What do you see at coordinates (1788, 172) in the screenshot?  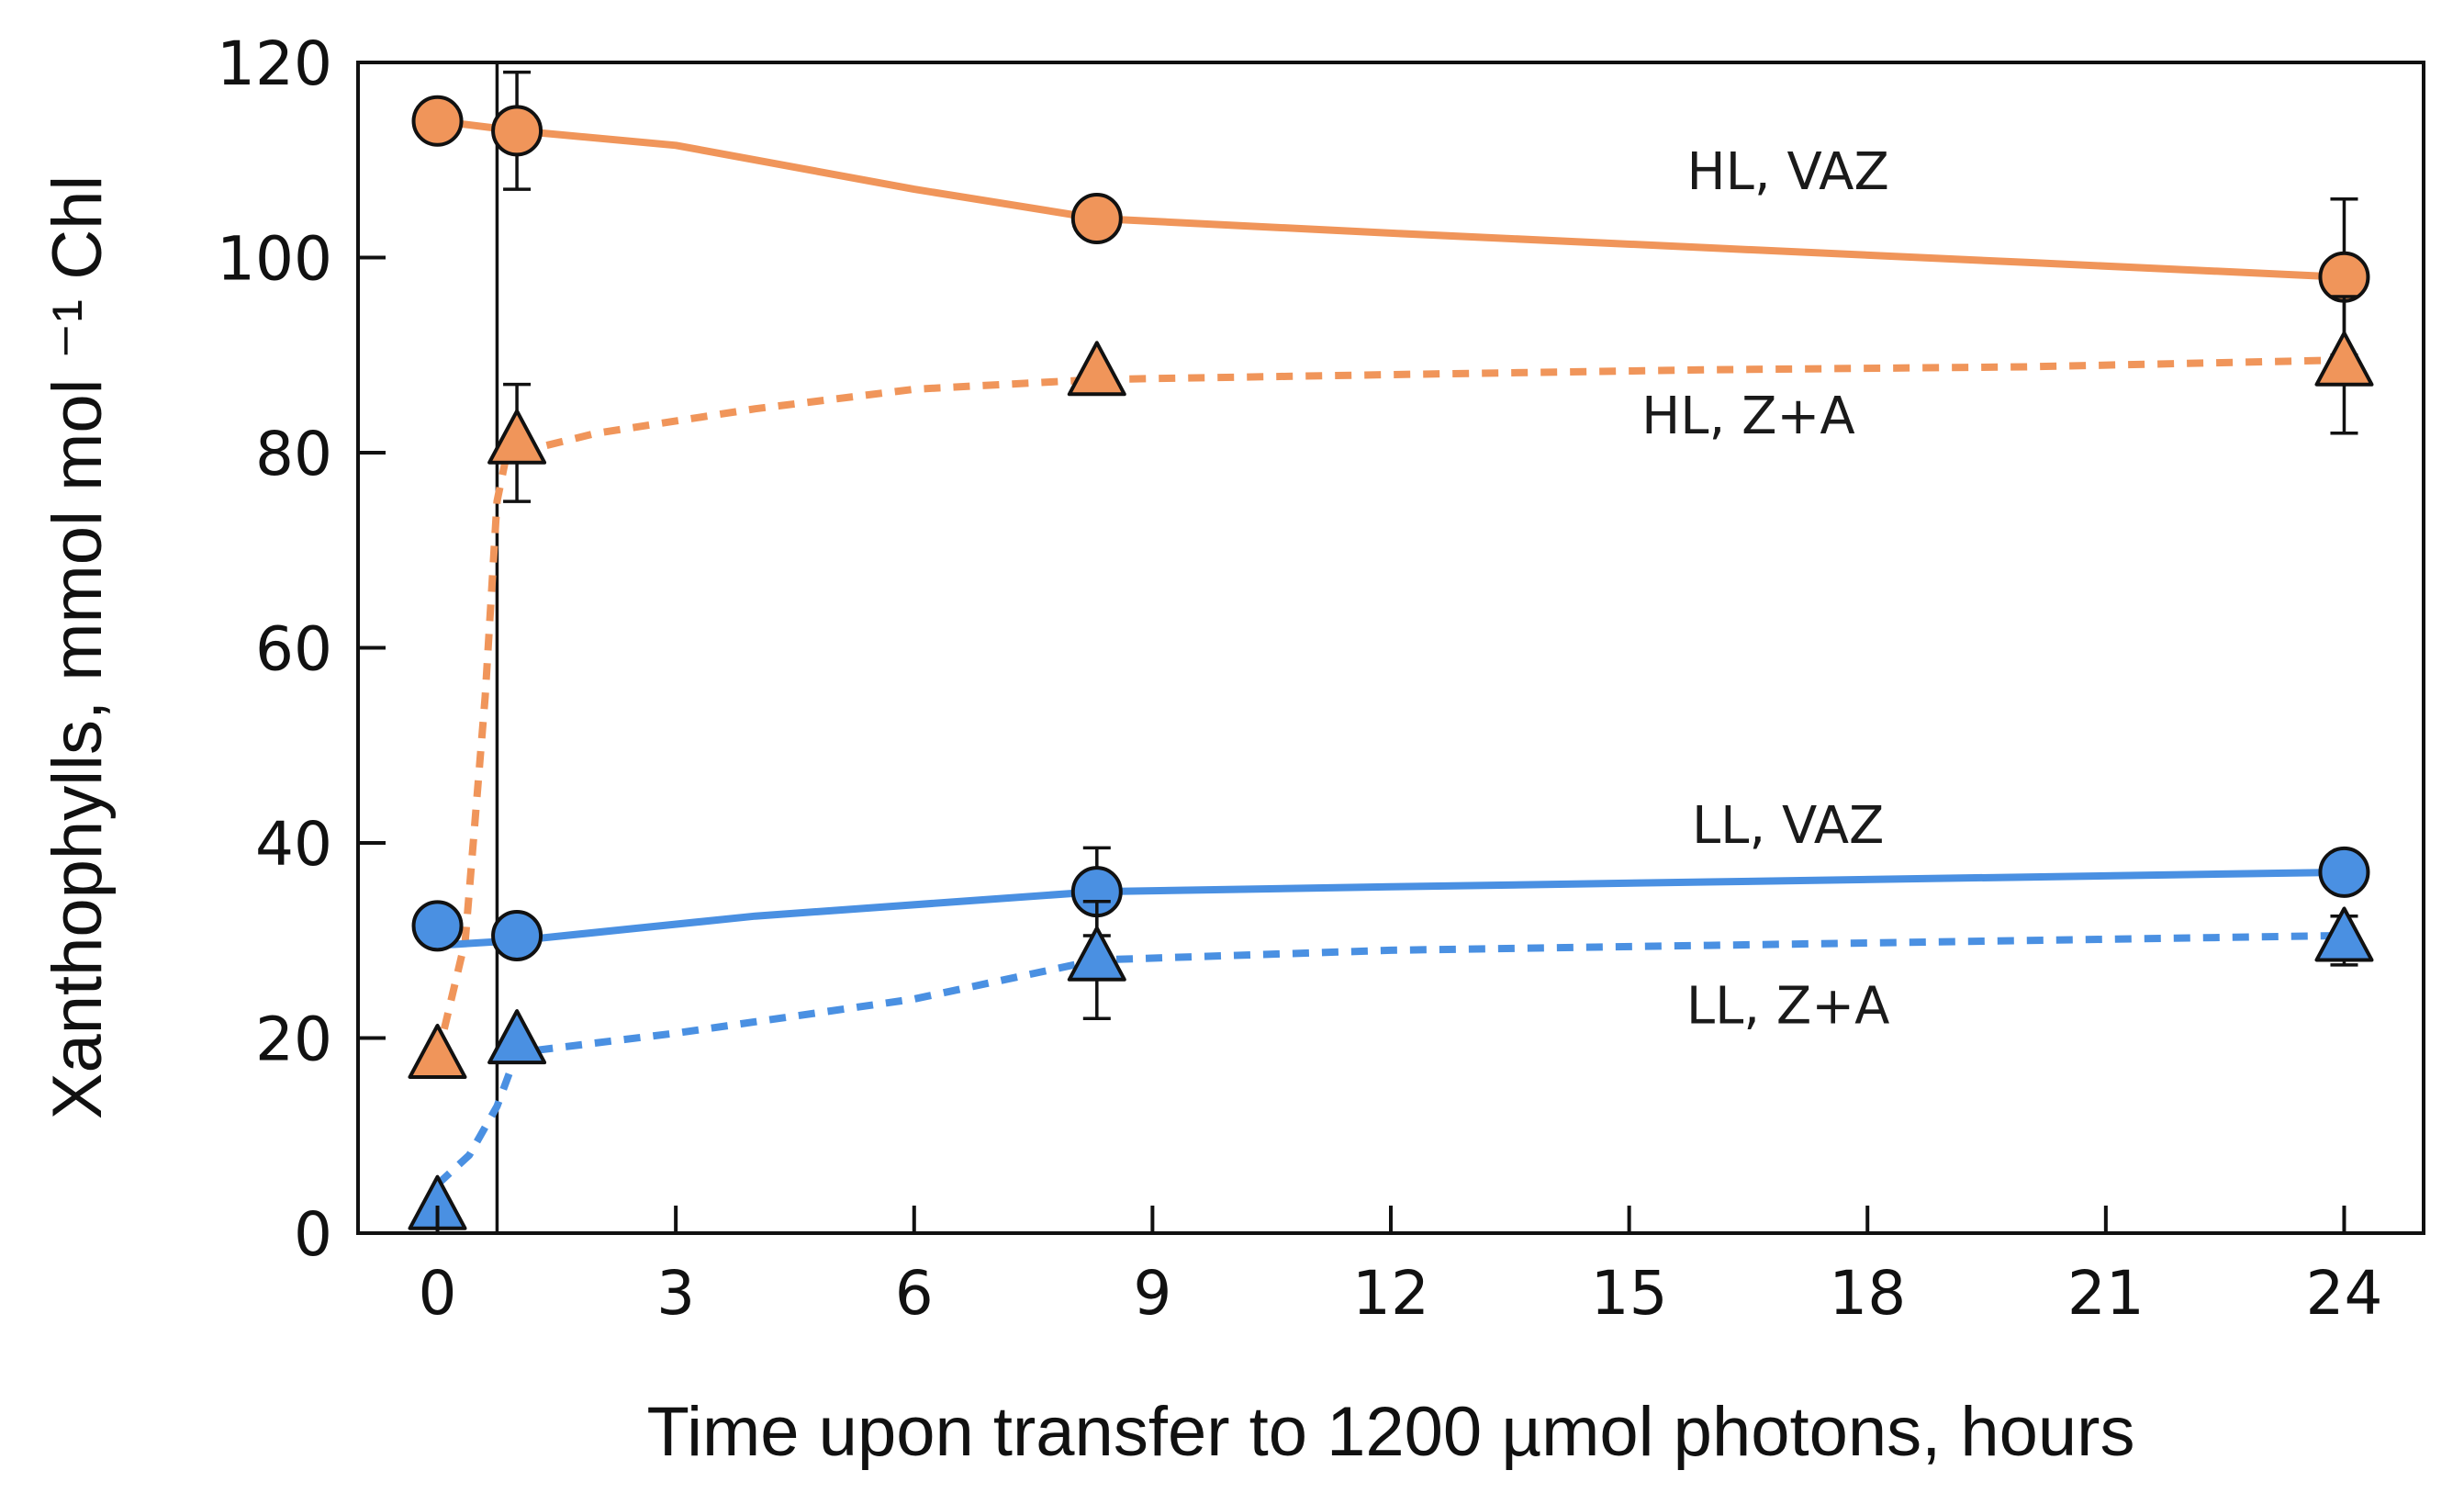 I see `series-label: HL, VAZ` at bounding box center [1788, 172].